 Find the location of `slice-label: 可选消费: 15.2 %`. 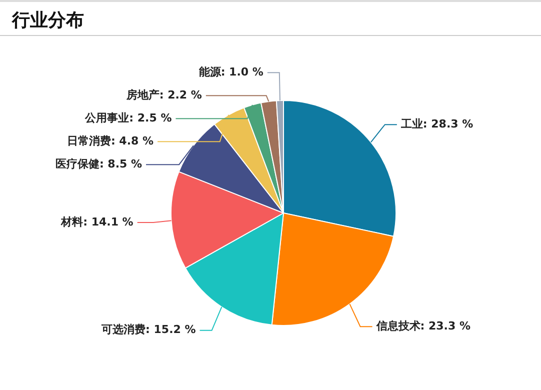

slice-label: 可选消费: 15.2 % is located at coordinates (148, 329).